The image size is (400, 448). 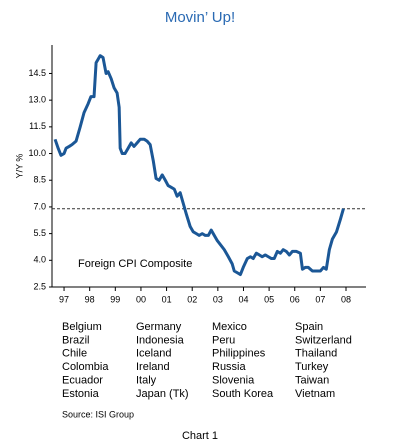 I want to click on country: Belgium, so click(x=82, y=327).